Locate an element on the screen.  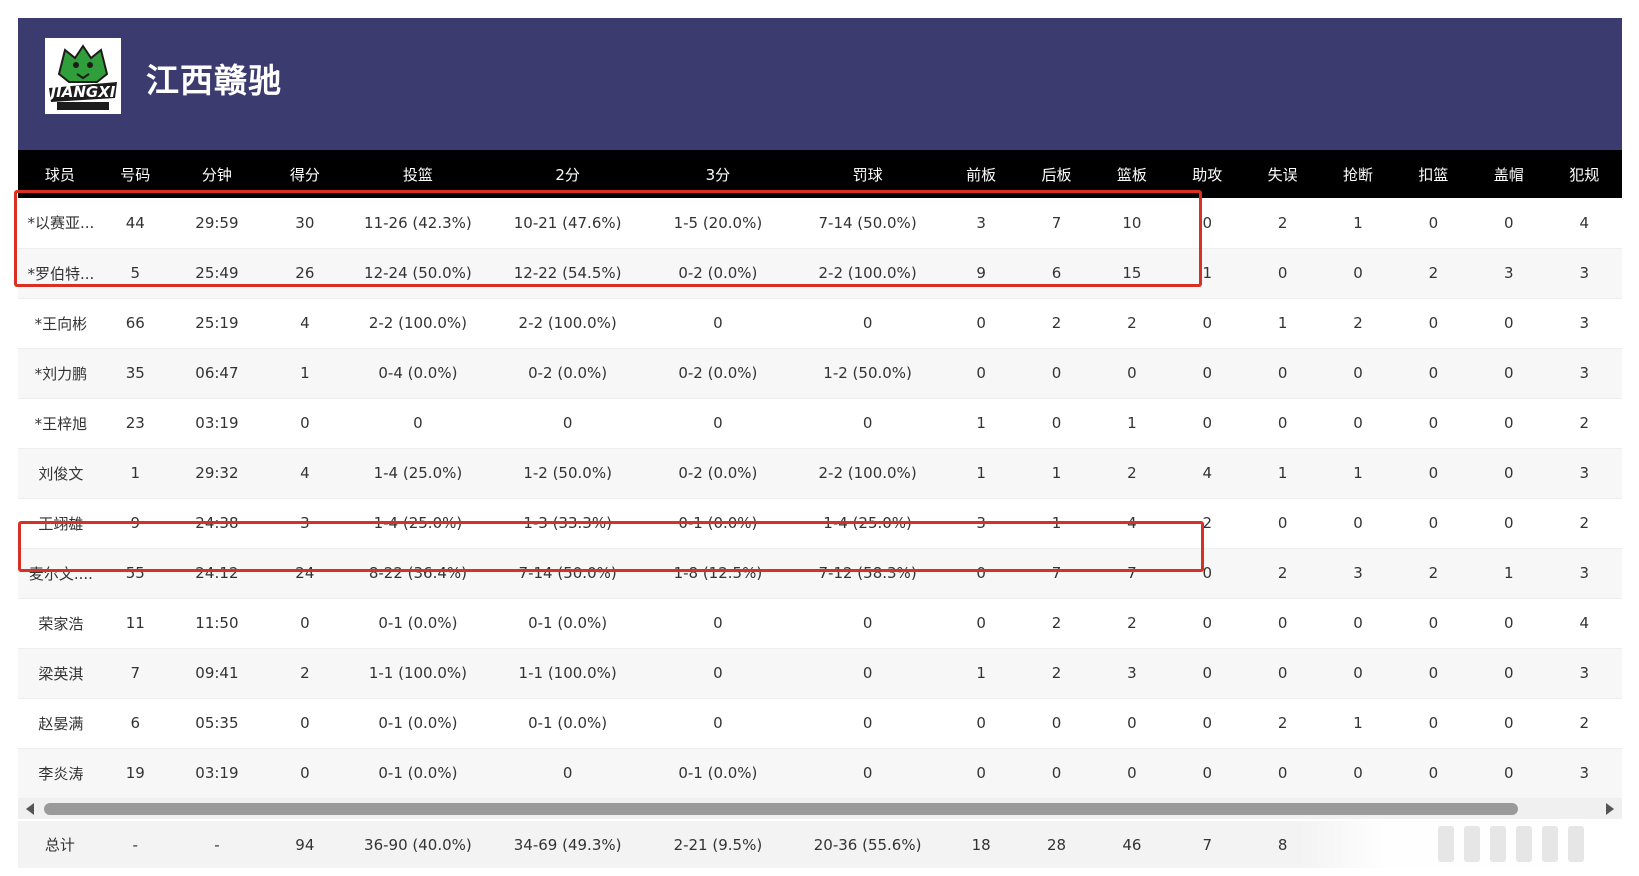
column-header: 失误 is located at coordinates (1282, 174).